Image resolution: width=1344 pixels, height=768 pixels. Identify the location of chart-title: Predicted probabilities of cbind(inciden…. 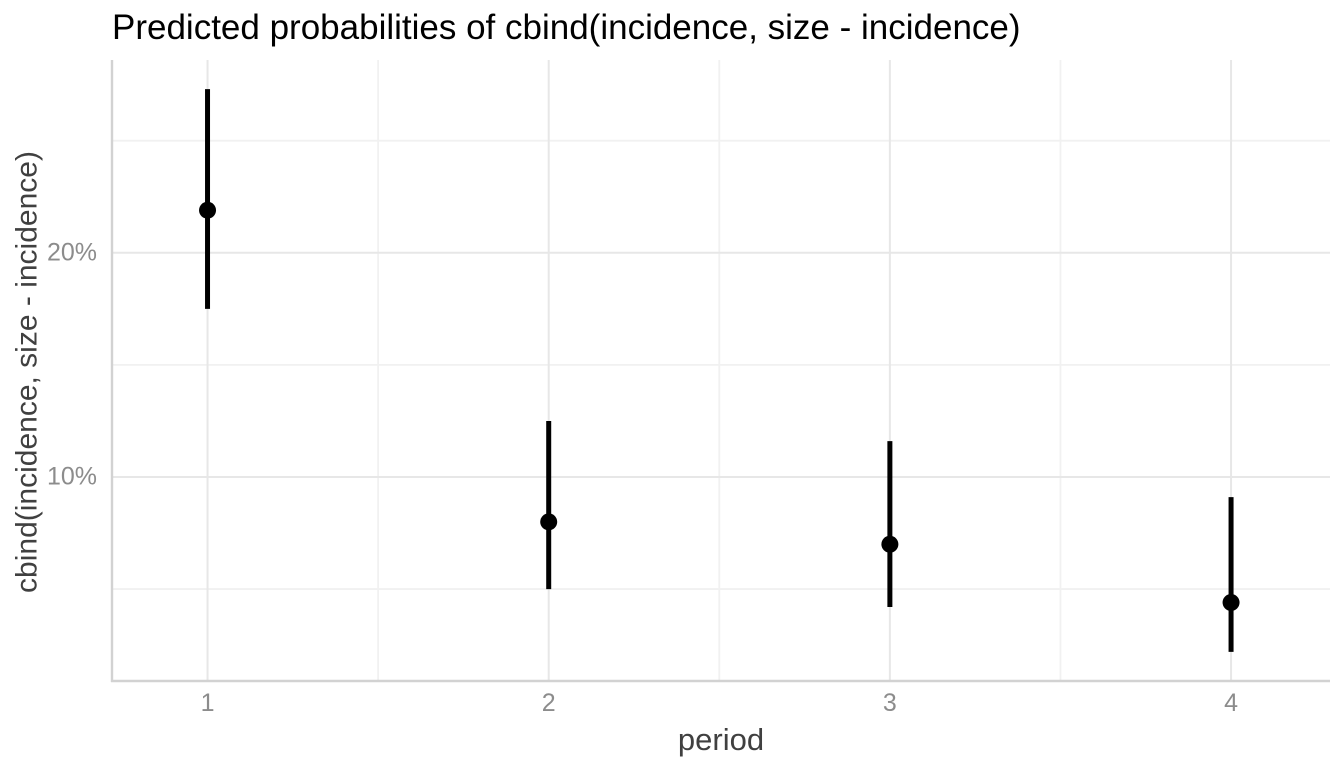
(566, 27).